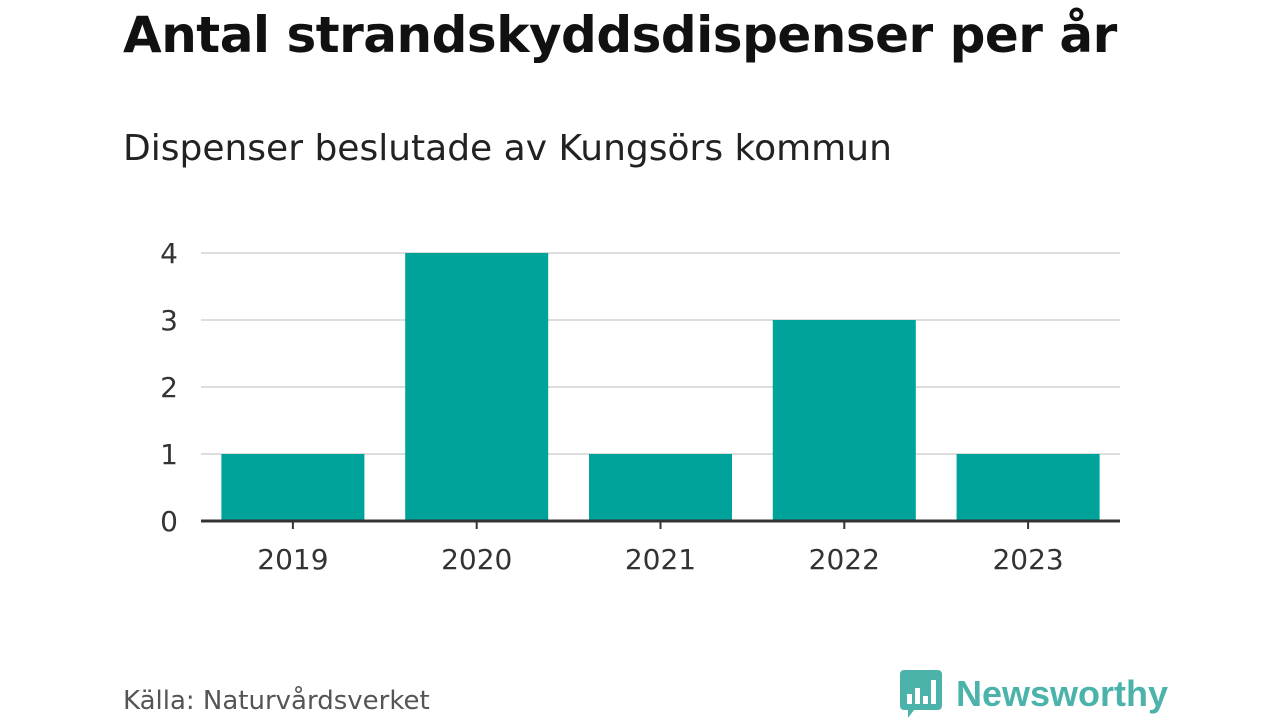  What do you see at coordinates (169, 521) in the screenshot?
I see `y-tick-label: 0` at bounding box center [169, 521].